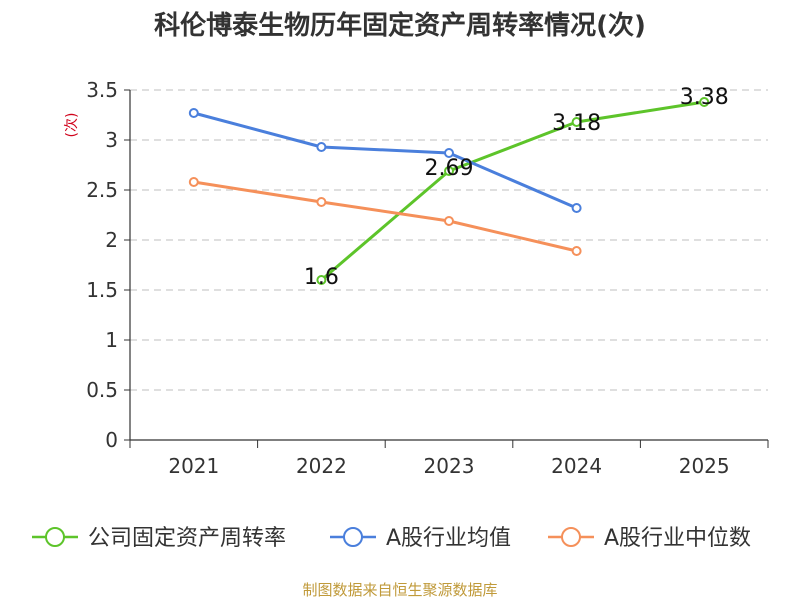 This screenshot has height=600, width=800. I want to click on y-axis-label: (次), so click(72, 125).